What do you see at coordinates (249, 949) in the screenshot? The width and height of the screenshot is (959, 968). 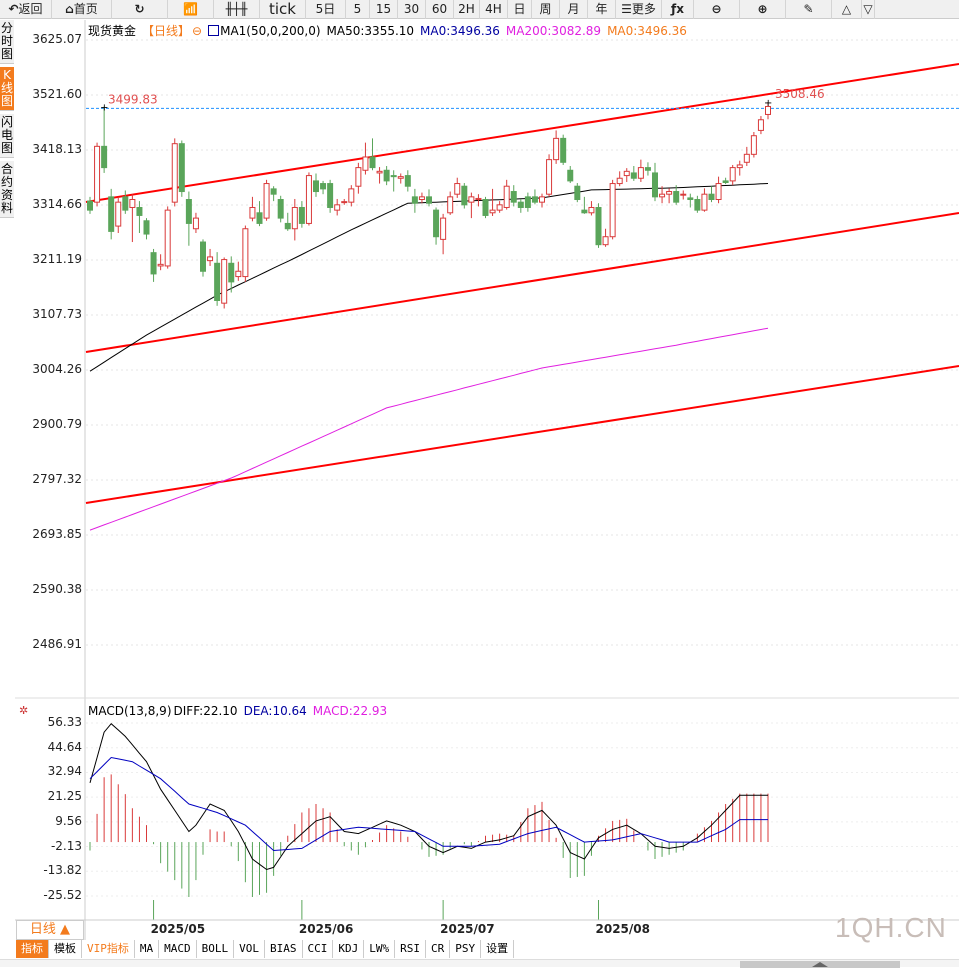 I see `indicator-tab-VOL: VOL` at bounding box center [249, 949].